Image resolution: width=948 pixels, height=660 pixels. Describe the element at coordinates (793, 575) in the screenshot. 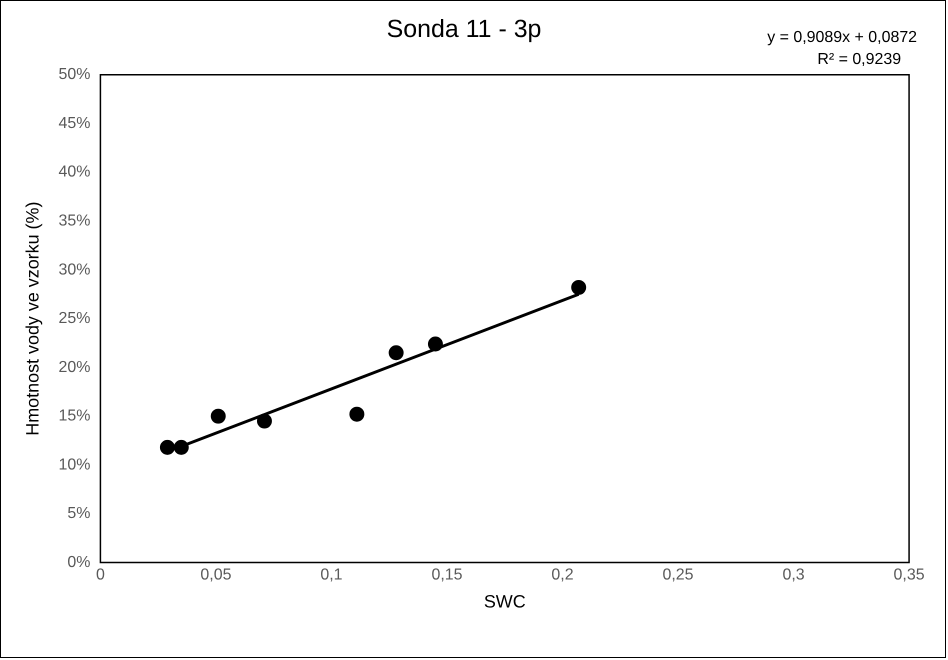

I see `x-tick-label: 0,3` at that location.